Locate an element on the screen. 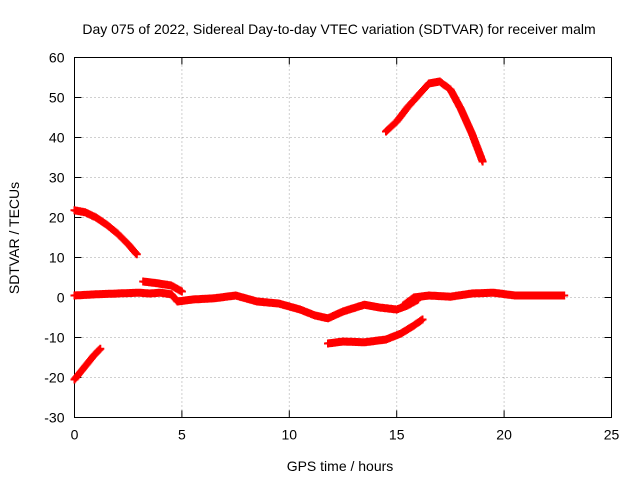 The width and height of the screenshot is (640, 480). y-tick-label: 60 is located at coordinates (57, 58).